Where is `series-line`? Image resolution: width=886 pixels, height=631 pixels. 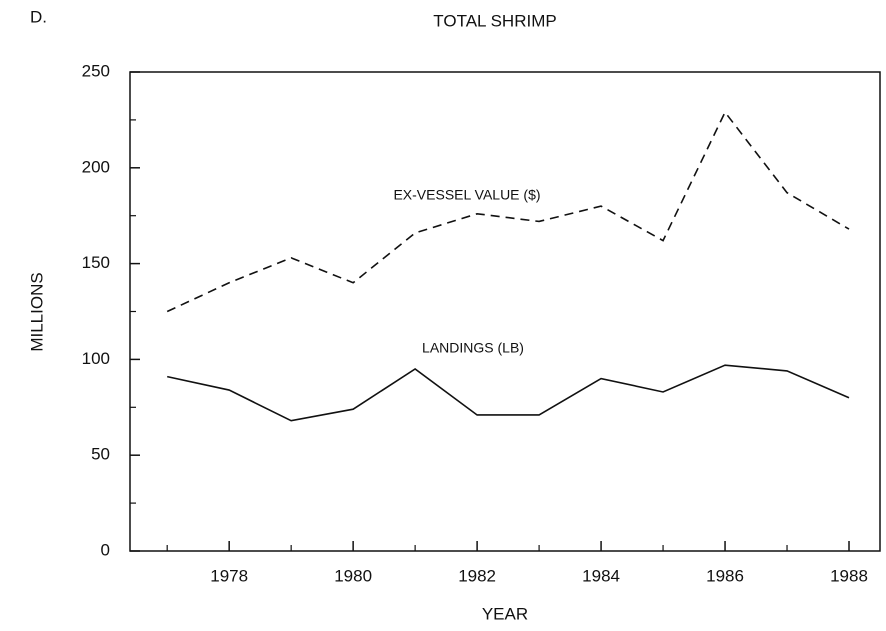 series-line is located at coordinates (508, 393).